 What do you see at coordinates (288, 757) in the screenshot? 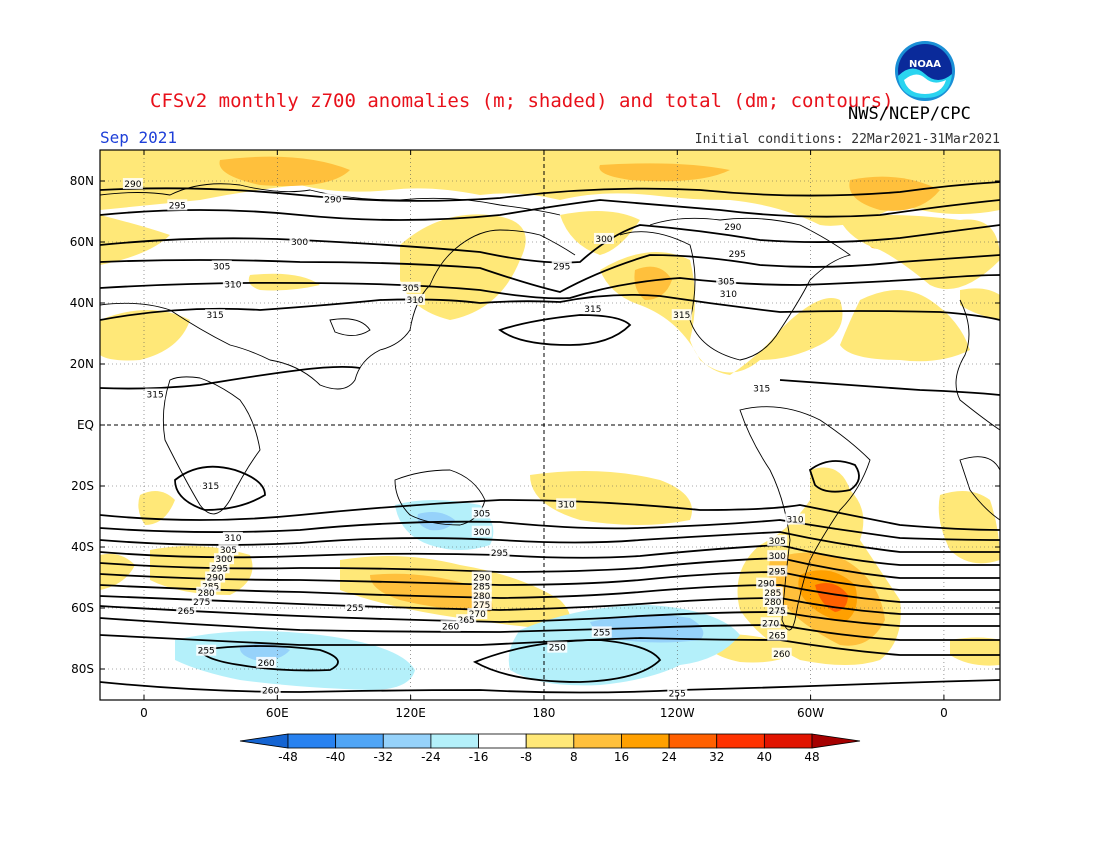
I see `colorbar-tick-label: -48` at bounding box center [288, 757].